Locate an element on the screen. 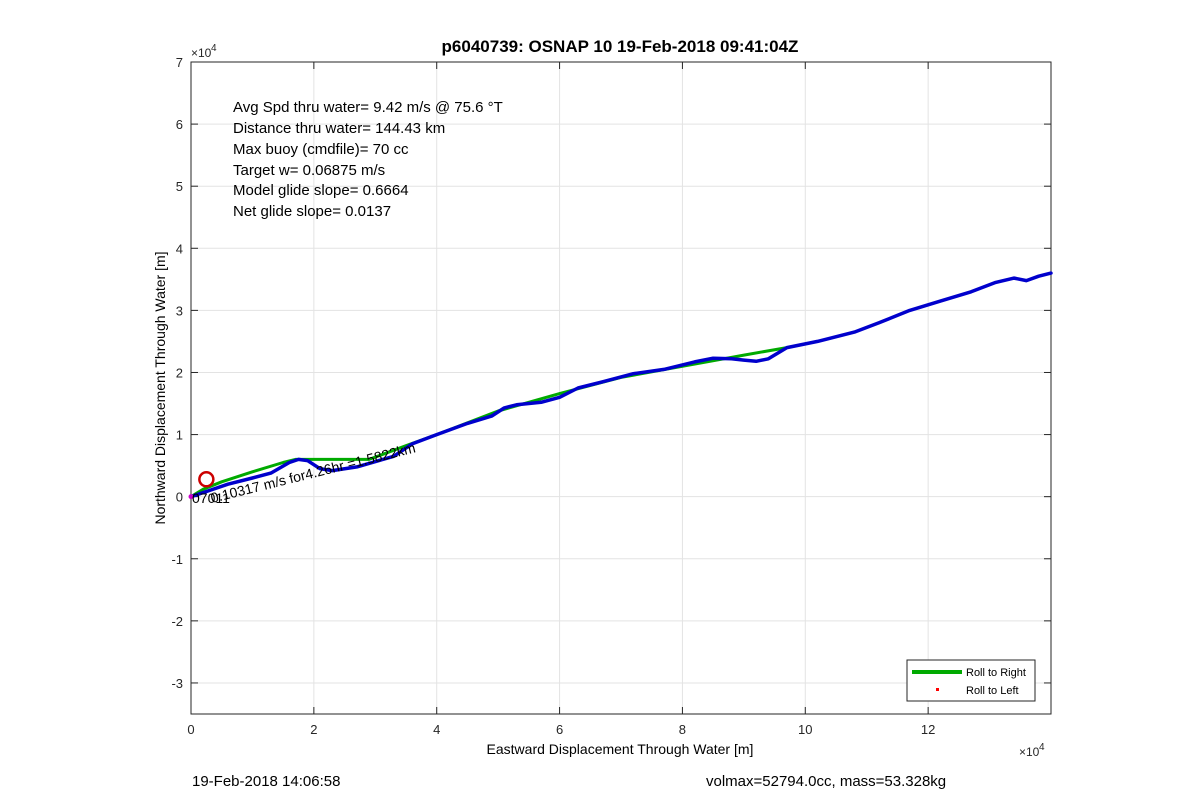  y-tick-label: 0 is located at coordinates (179, 497).